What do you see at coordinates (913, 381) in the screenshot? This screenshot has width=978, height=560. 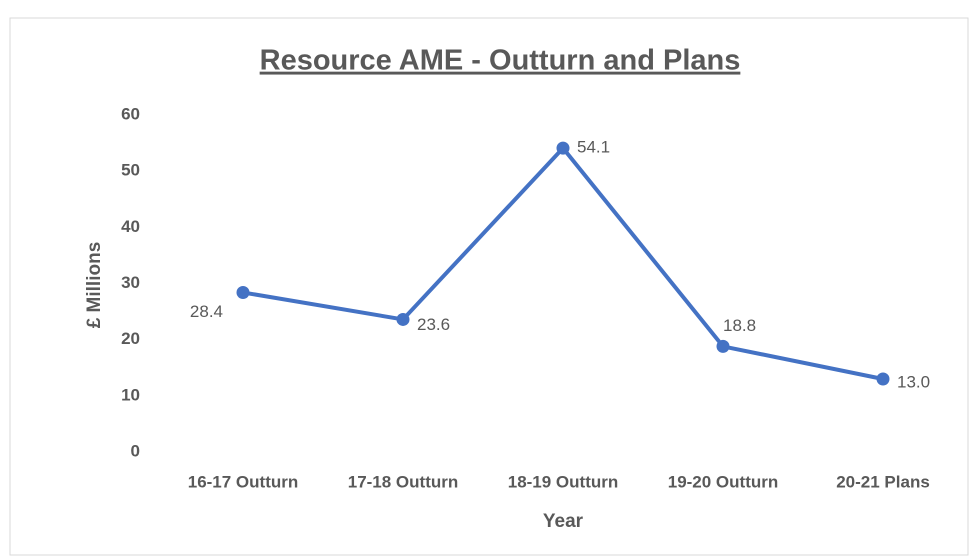 I see `data-label: 13.0` at bounding box center [913, 381].